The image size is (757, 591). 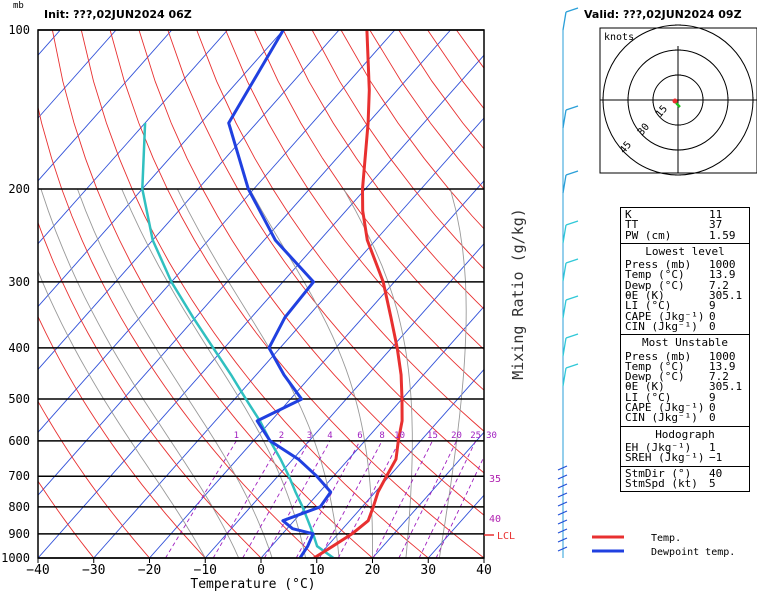 What do you see at coordinates (658, 447) in the screenshot?
I see `indices-row-label: EH (Jkg⁻¹)` at bounding box center [658, 447].